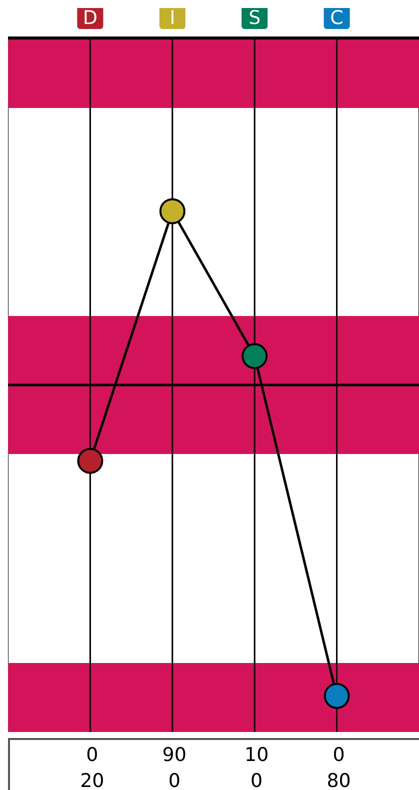 This screenshot has width=419, height=790. Describe the element at coordinates (173, 18) in the screenshot. I see `x-tick-label: I` at that location.